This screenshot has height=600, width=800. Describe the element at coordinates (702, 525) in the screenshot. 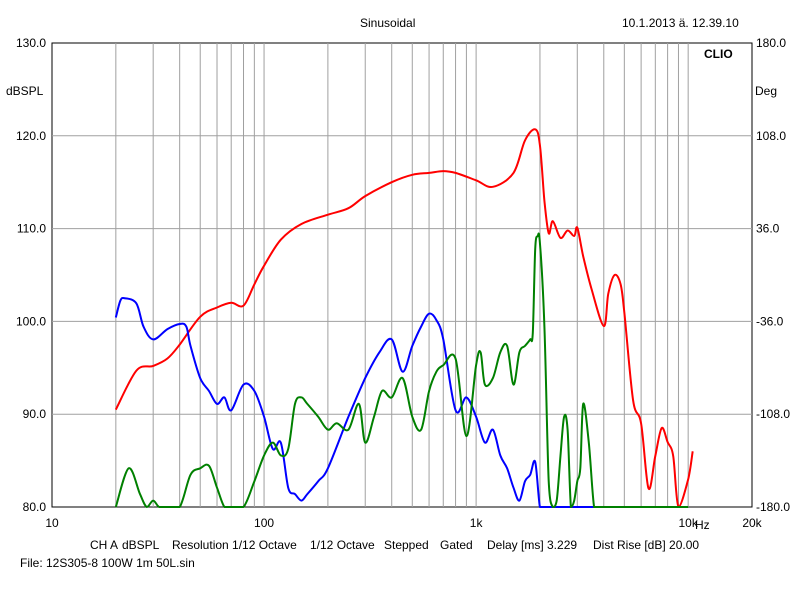

I see `x-unit-label: Hz` at that location.